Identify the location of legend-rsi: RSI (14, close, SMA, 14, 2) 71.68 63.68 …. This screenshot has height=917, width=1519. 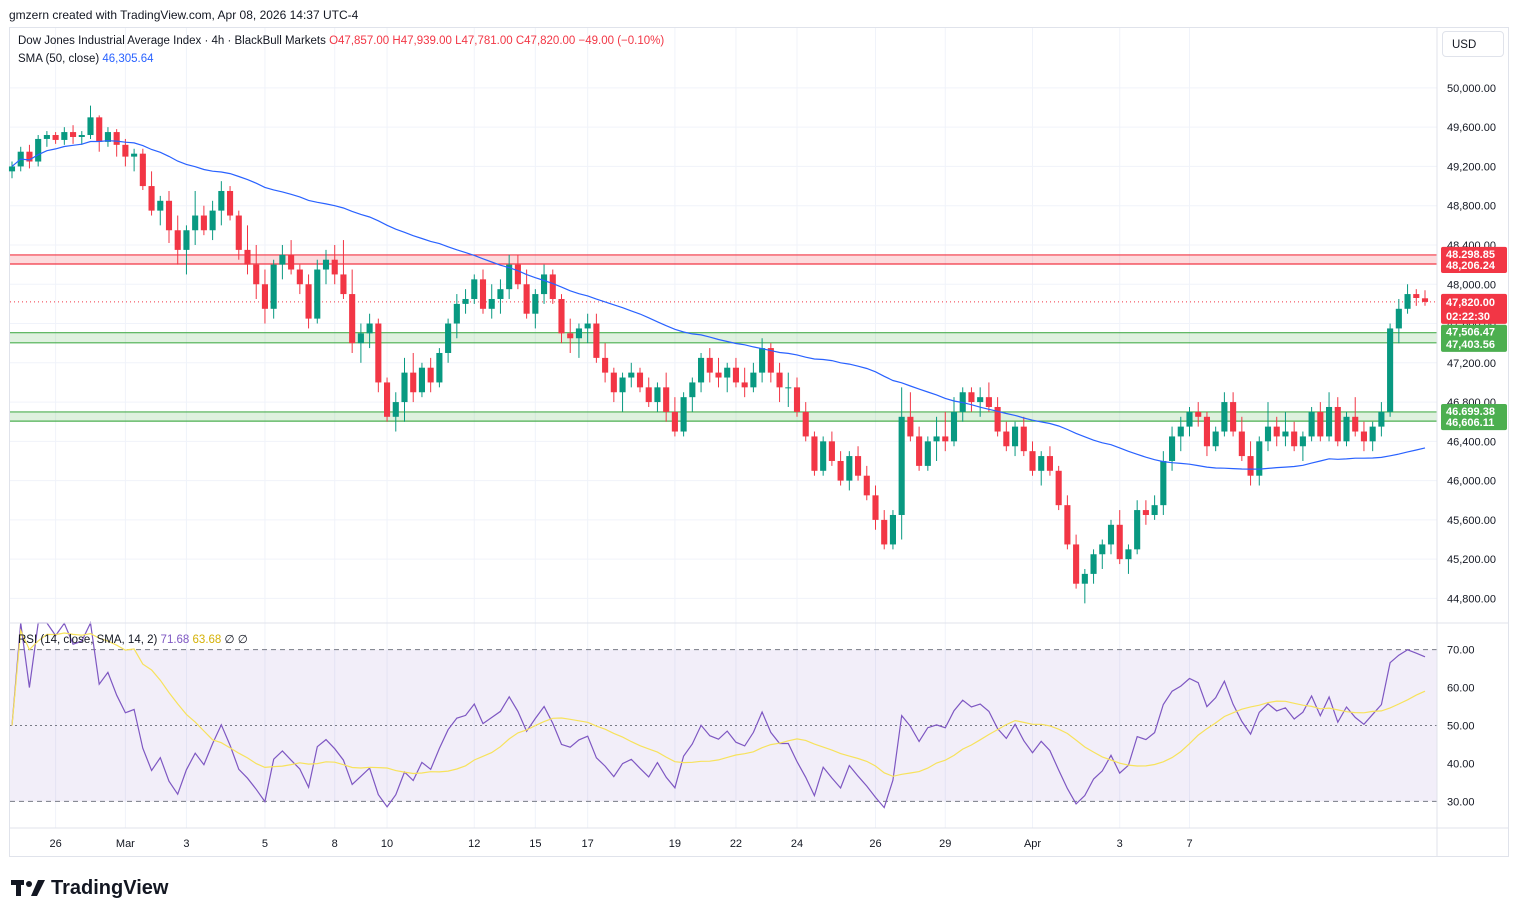
(133, 639).